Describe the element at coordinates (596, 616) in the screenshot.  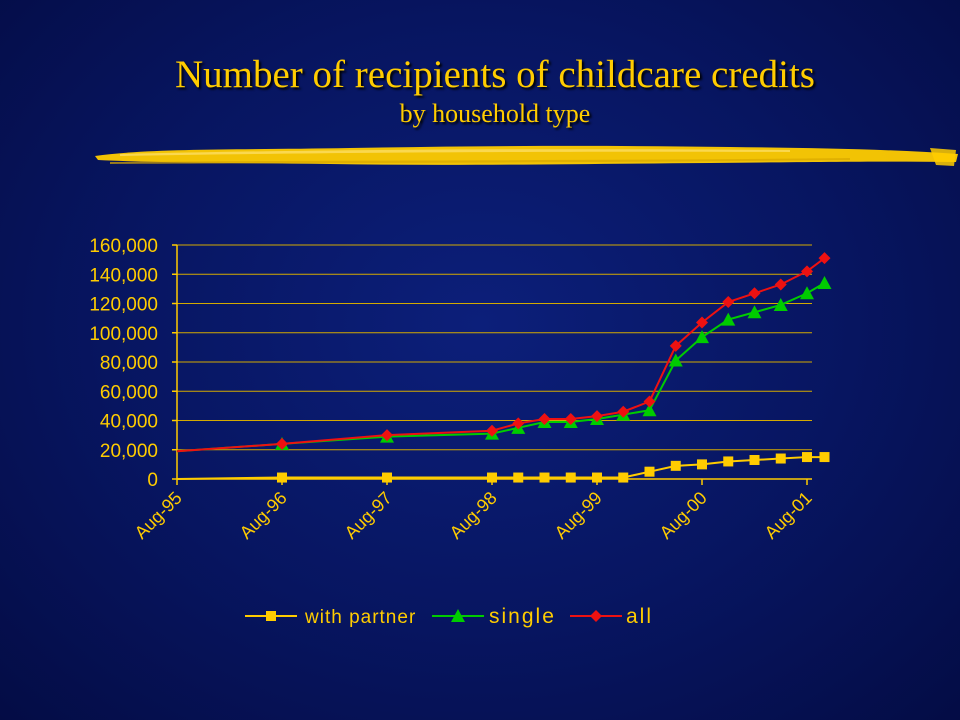
I see `legend-marker-all` at that location.